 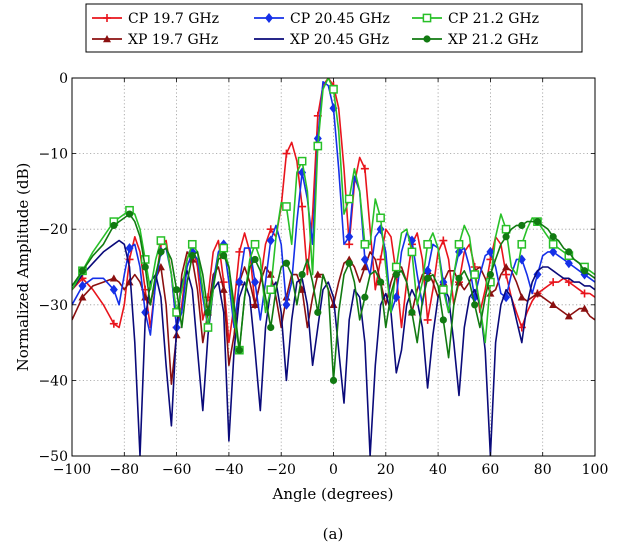 What do you see at coordinates (63, 79) in the screenshot?
I see `y-tick-label: 0` at bounding box center [63, 79].